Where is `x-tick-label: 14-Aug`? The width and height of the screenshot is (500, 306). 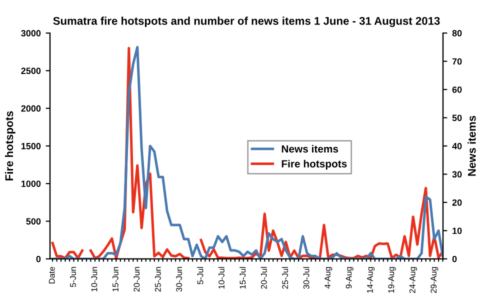
x-tick-label: 14-Aug is located at coordinates (371, 280).